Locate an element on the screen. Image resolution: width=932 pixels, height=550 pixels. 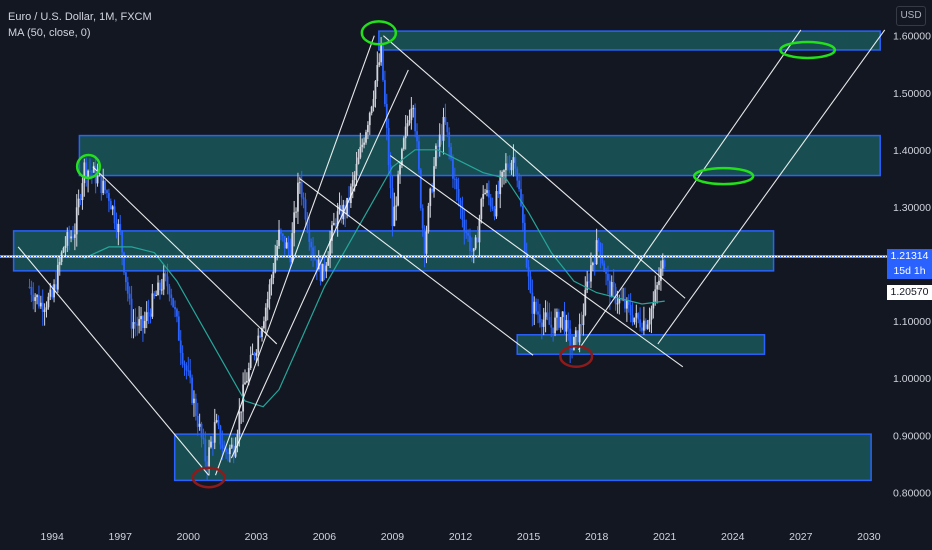
indicator-label: MA (50, close, 0) is located at coordinates (49, 33).